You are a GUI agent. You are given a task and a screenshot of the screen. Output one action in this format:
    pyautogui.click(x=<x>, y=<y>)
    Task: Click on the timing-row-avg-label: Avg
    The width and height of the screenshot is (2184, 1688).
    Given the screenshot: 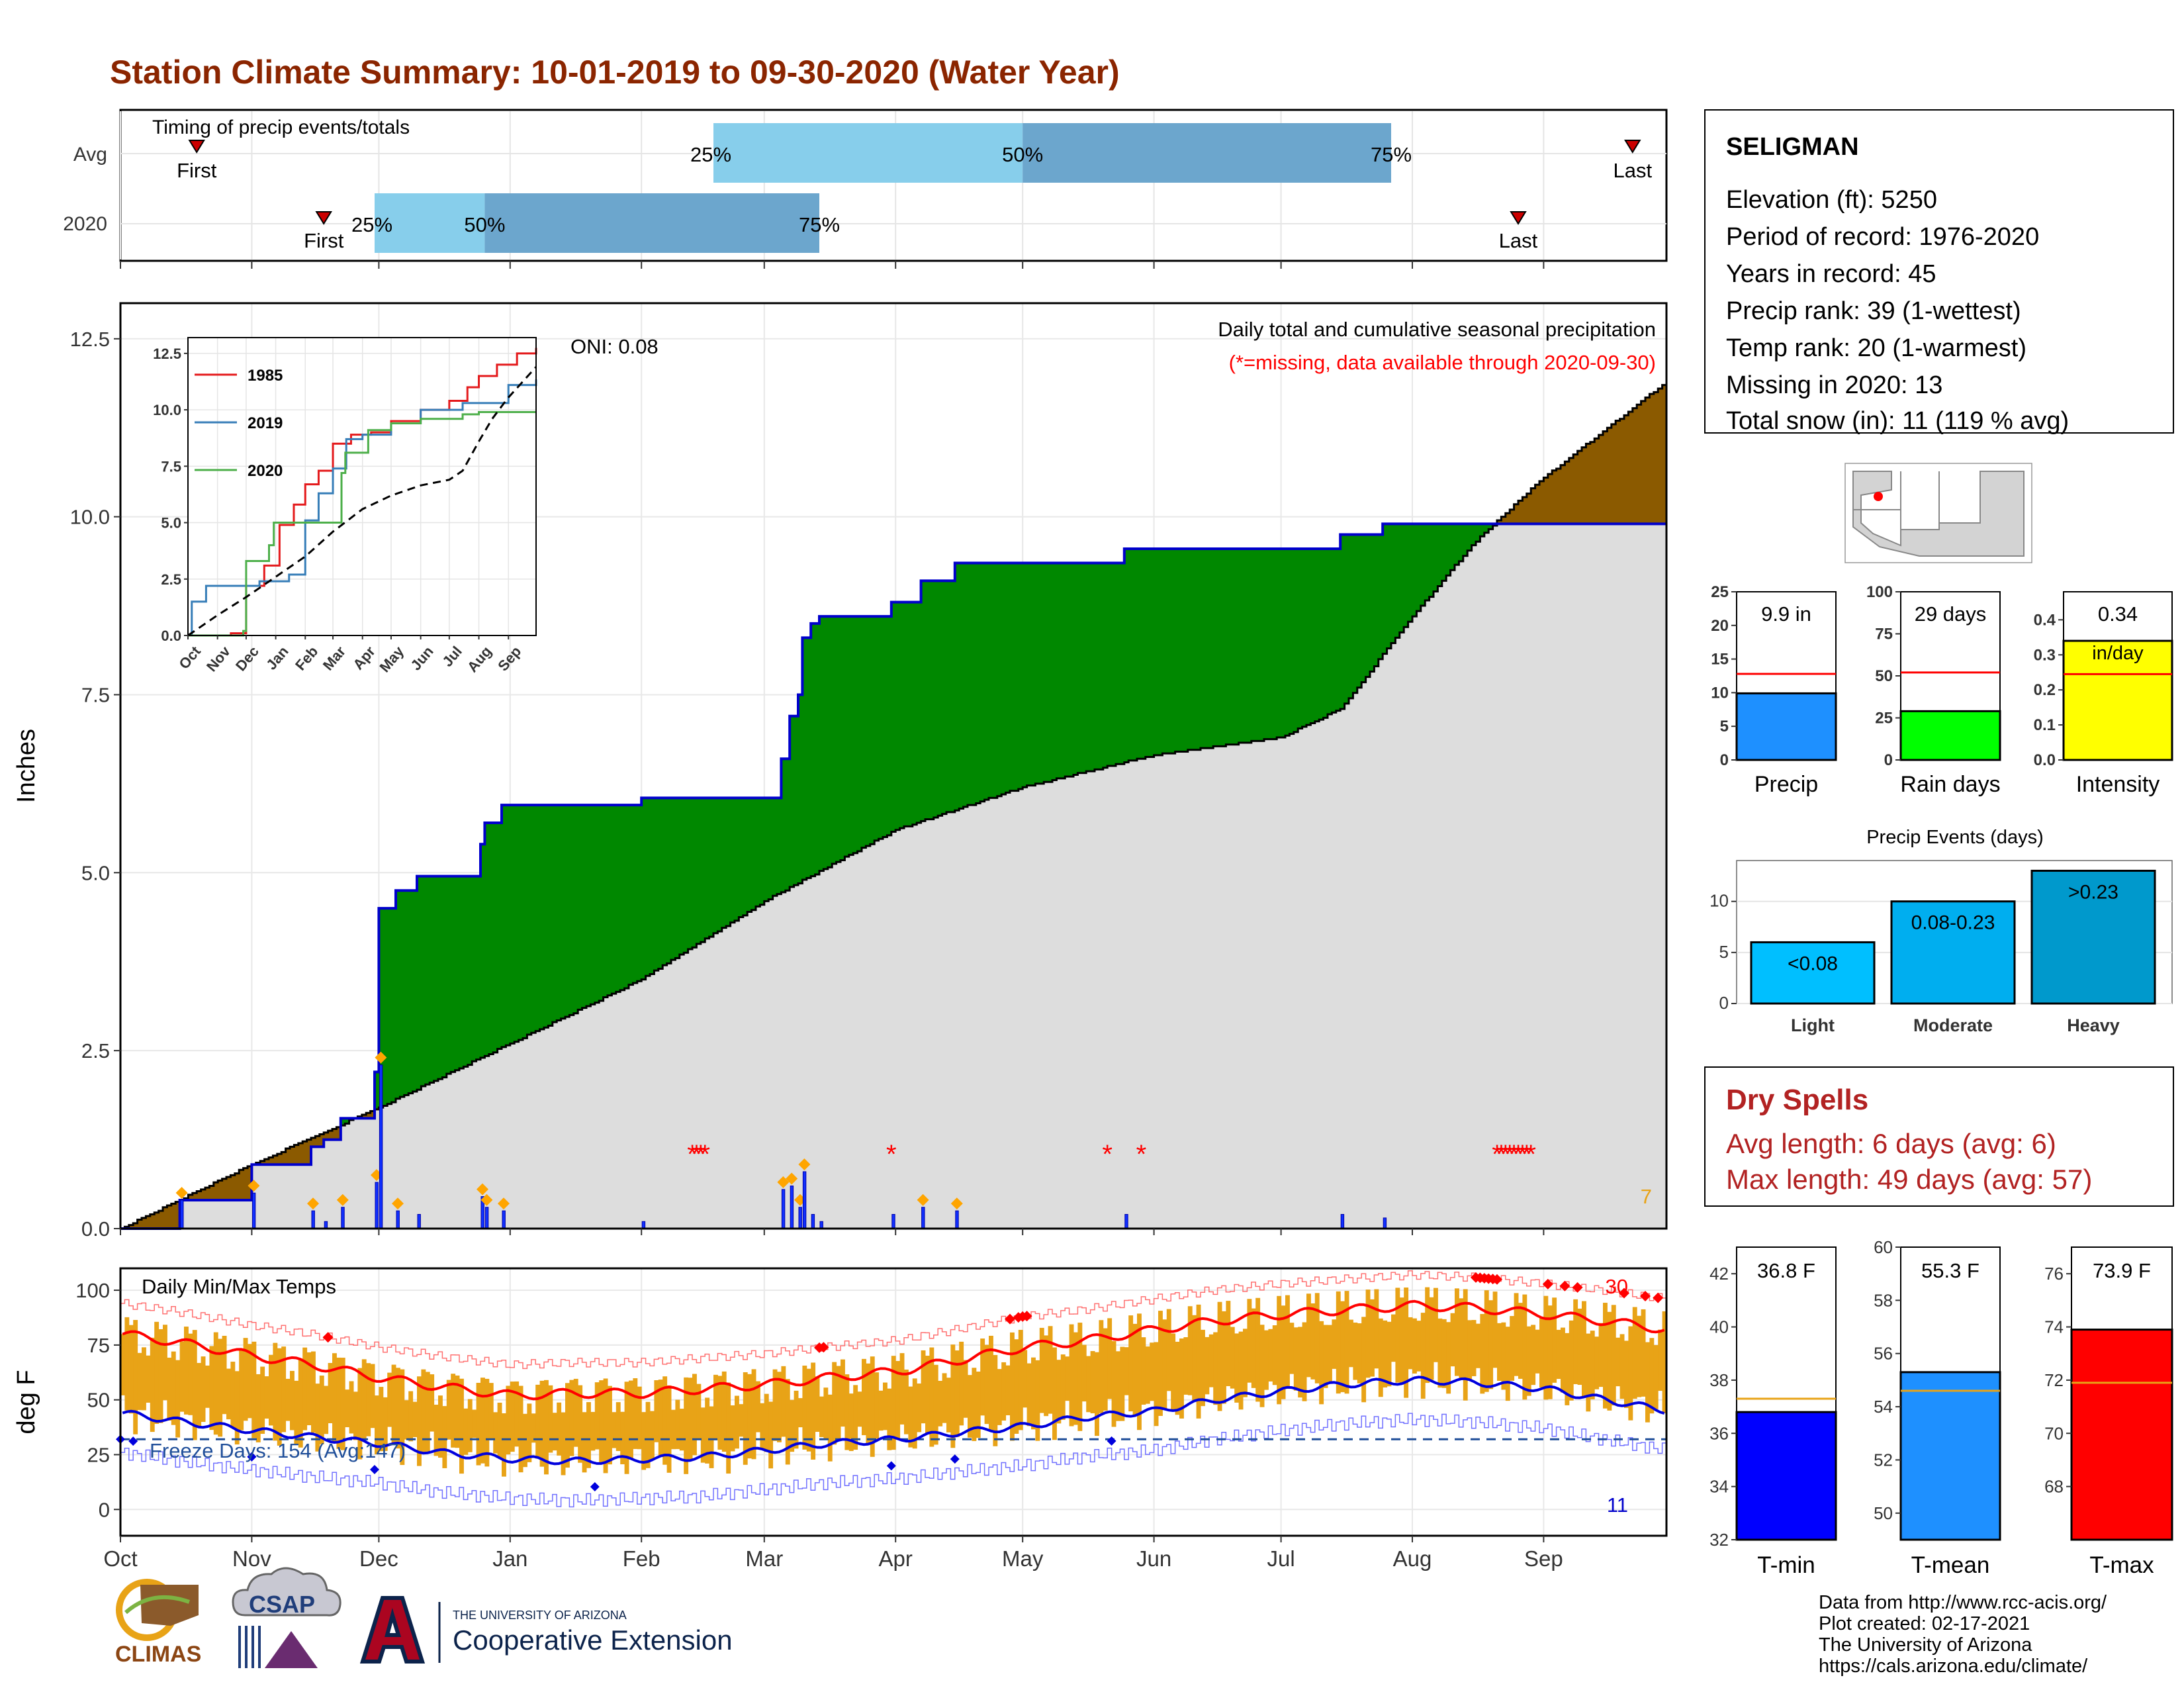 What is the action you would take?
    pyautogui.click(x=90, y=154)
    